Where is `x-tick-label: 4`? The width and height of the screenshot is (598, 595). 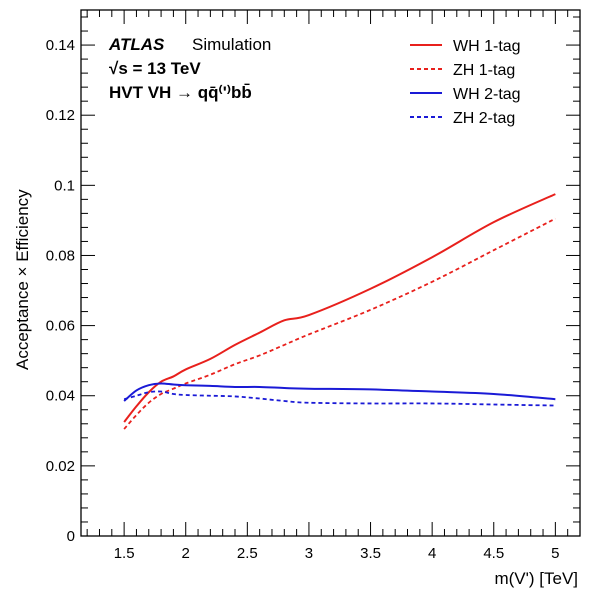
x-tick-label: 4 is located at coordinates (432, 553).